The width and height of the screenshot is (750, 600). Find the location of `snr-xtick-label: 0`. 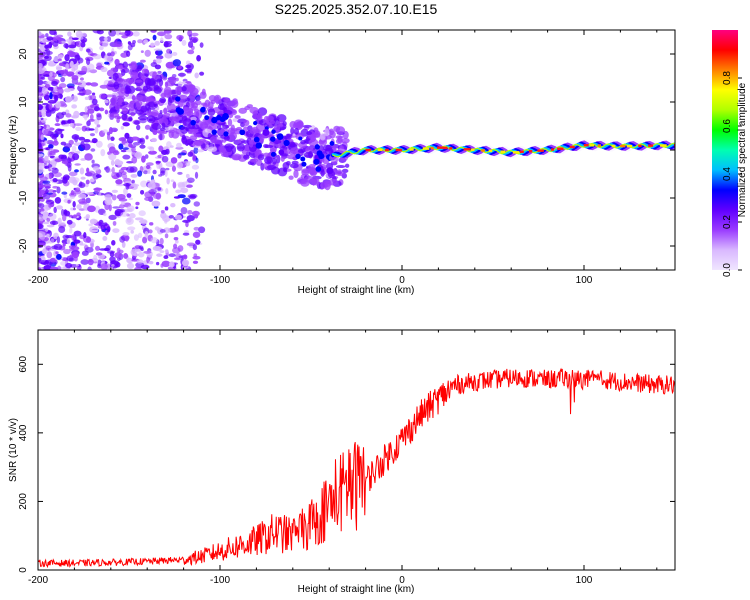

snr-xtick-label: 0 is located at coordinates (402, 580).